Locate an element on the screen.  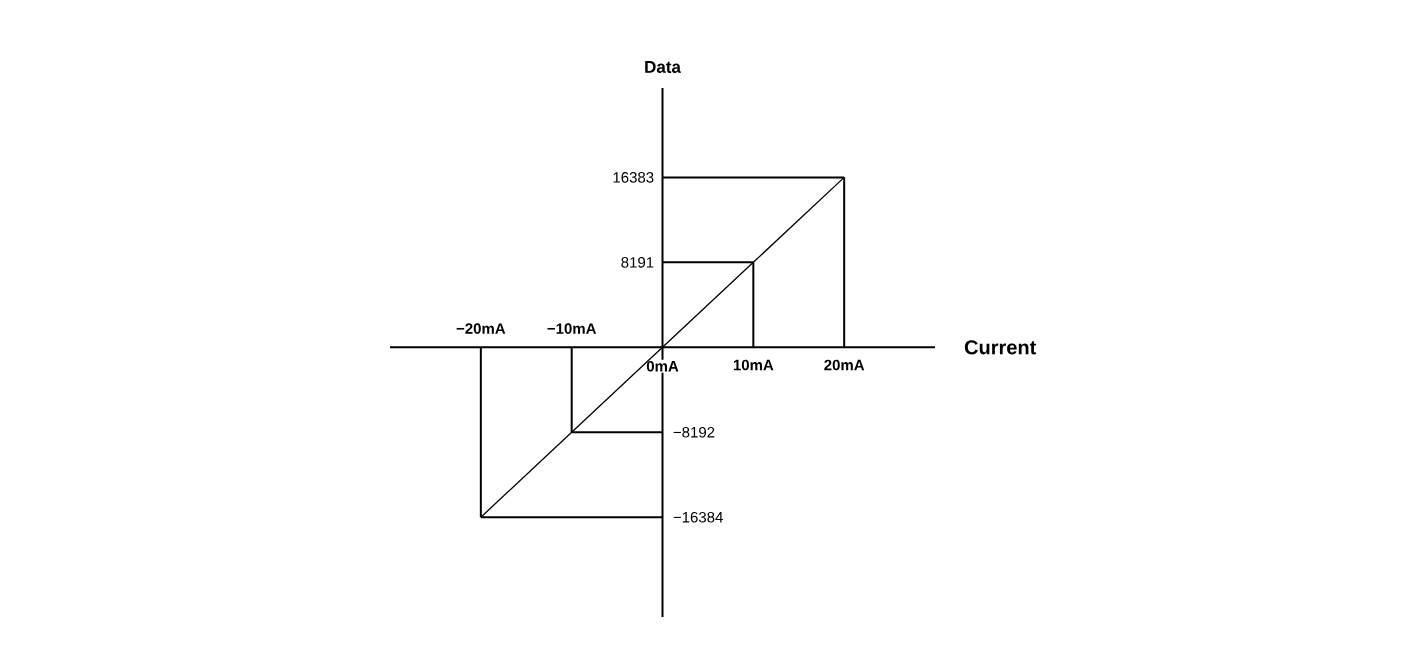
x2-tick-label: −20mA is located at coordinates (481, 328).